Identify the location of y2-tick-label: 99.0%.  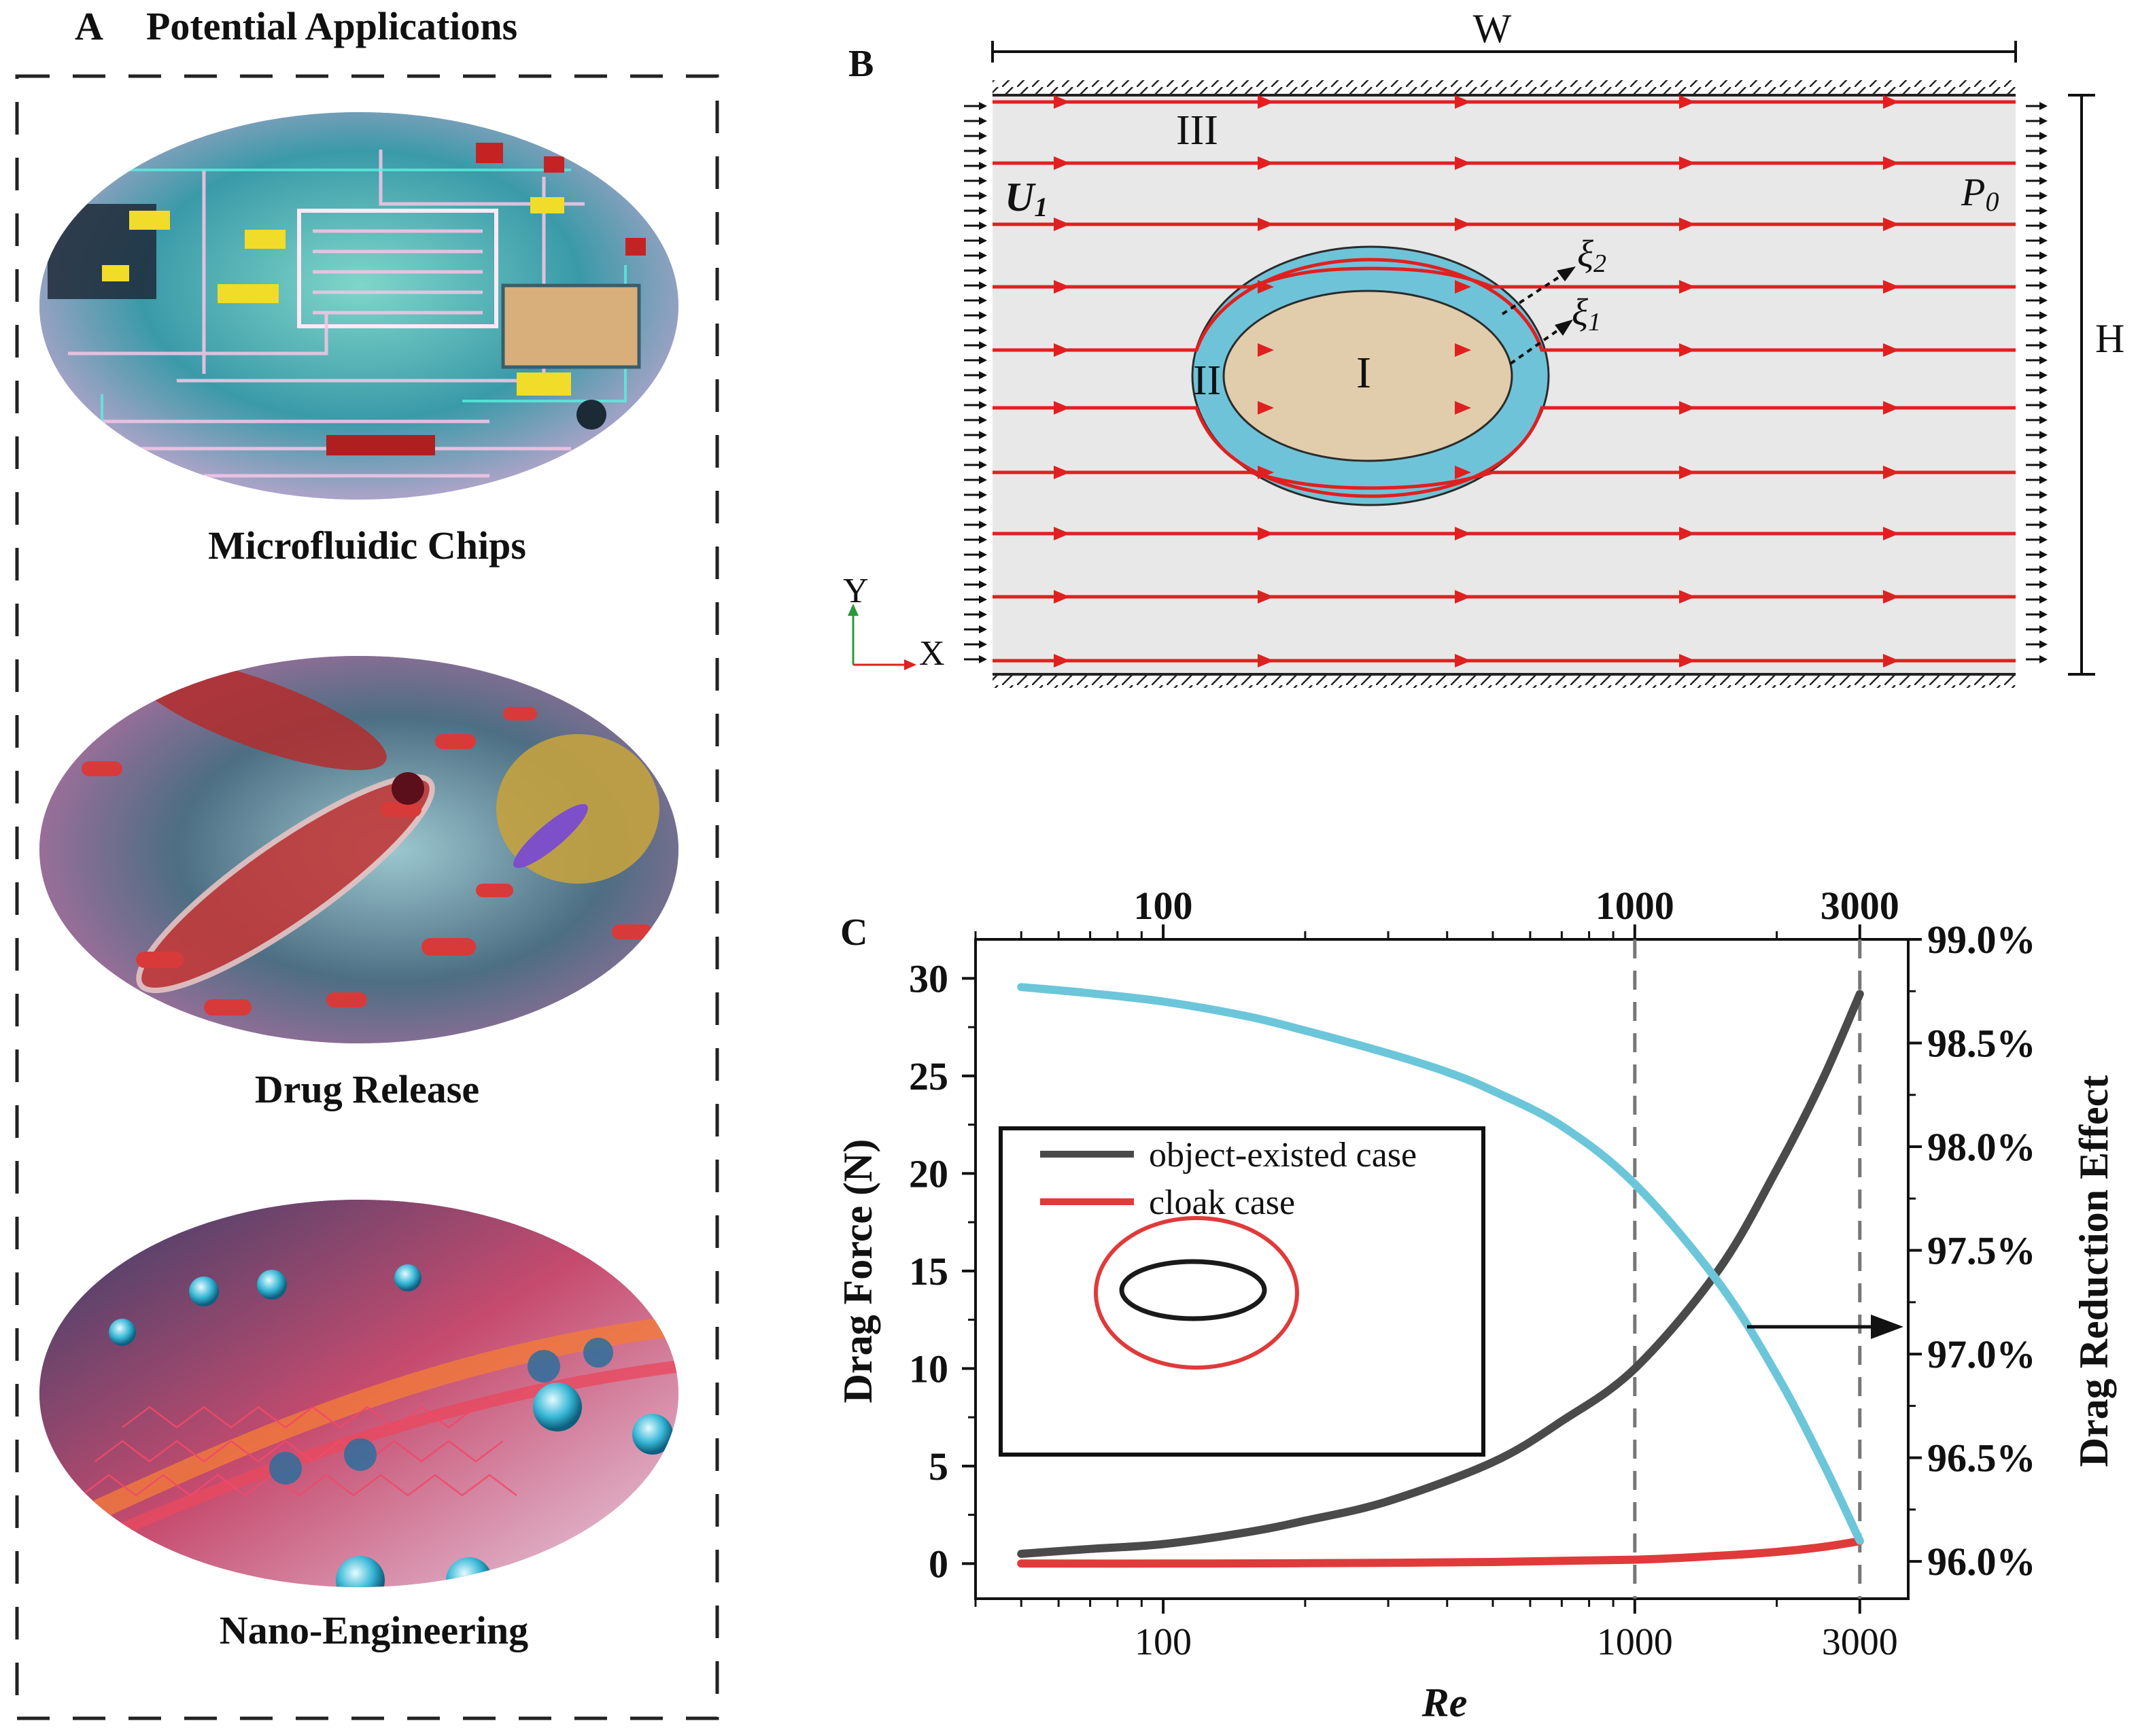
(1981, 940).